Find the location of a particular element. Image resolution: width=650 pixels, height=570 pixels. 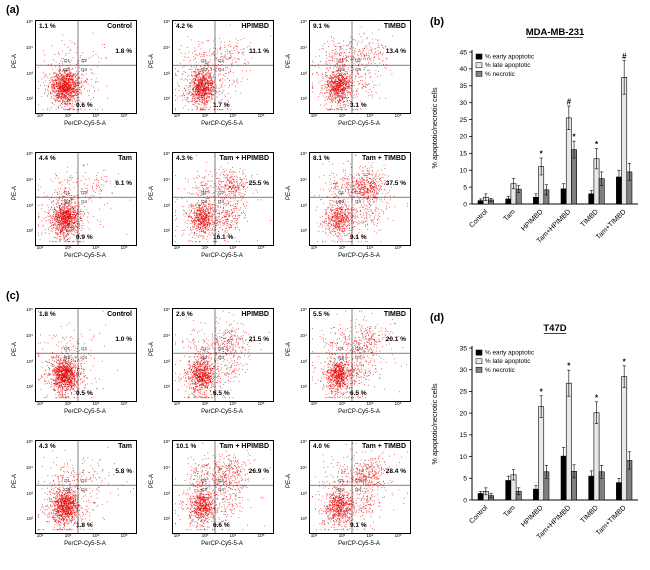

chart-title: MDA-MB-231 is located at coordinates (555, 32).